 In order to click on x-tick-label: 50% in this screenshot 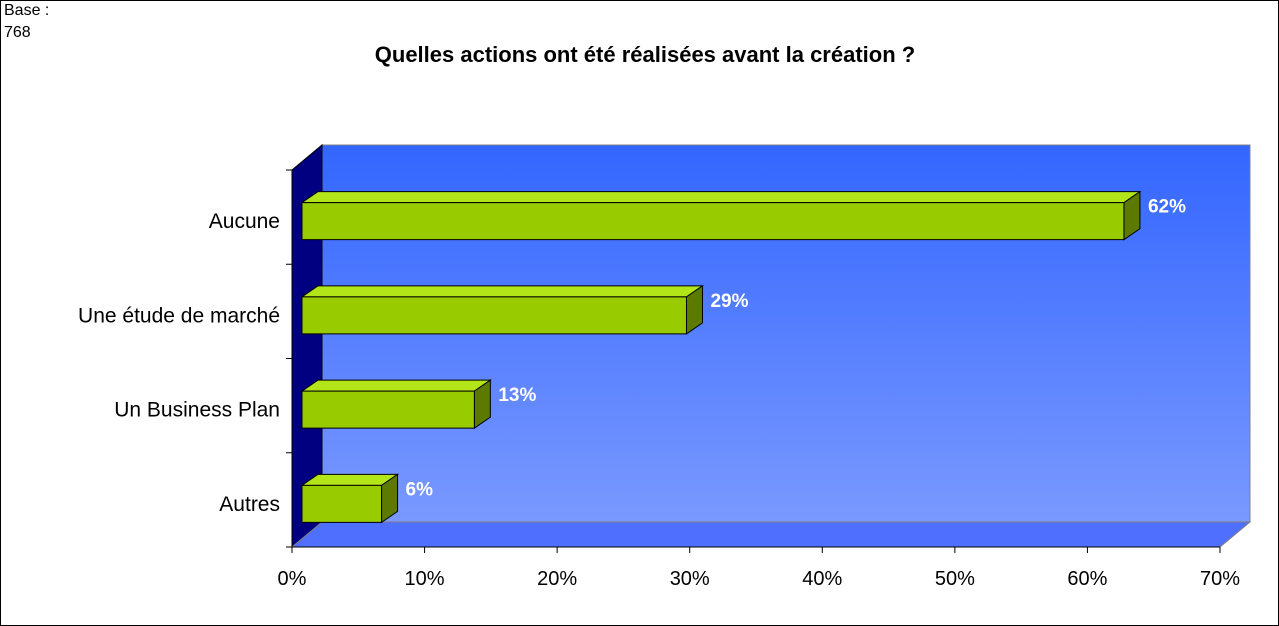, I will do `click(955, 579)`.